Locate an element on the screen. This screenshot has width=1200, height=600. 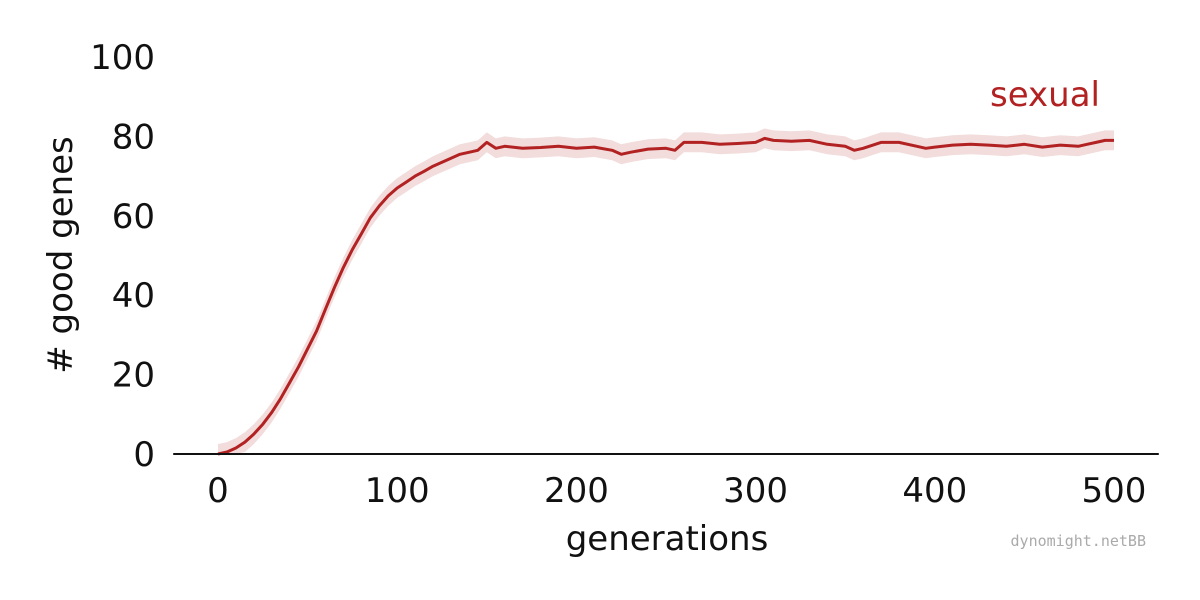
x-tick-label: 500 is located at coordinates (1114, 491).